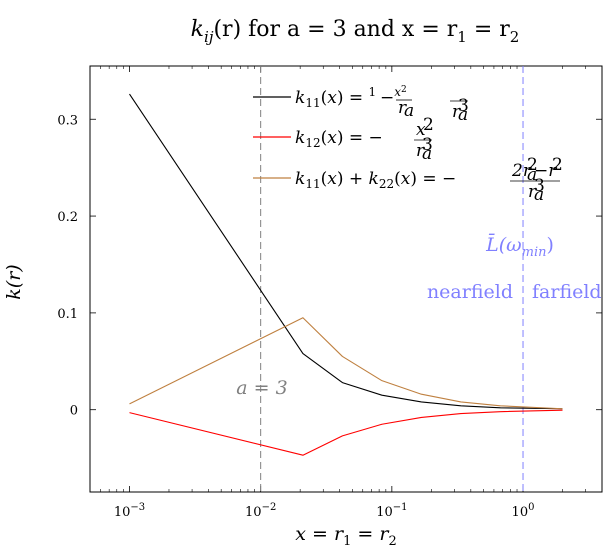  Describe the element at coordinates (427, 154) in the screenshot. I see `legend-frac-k12-den-sub: a` at that location.